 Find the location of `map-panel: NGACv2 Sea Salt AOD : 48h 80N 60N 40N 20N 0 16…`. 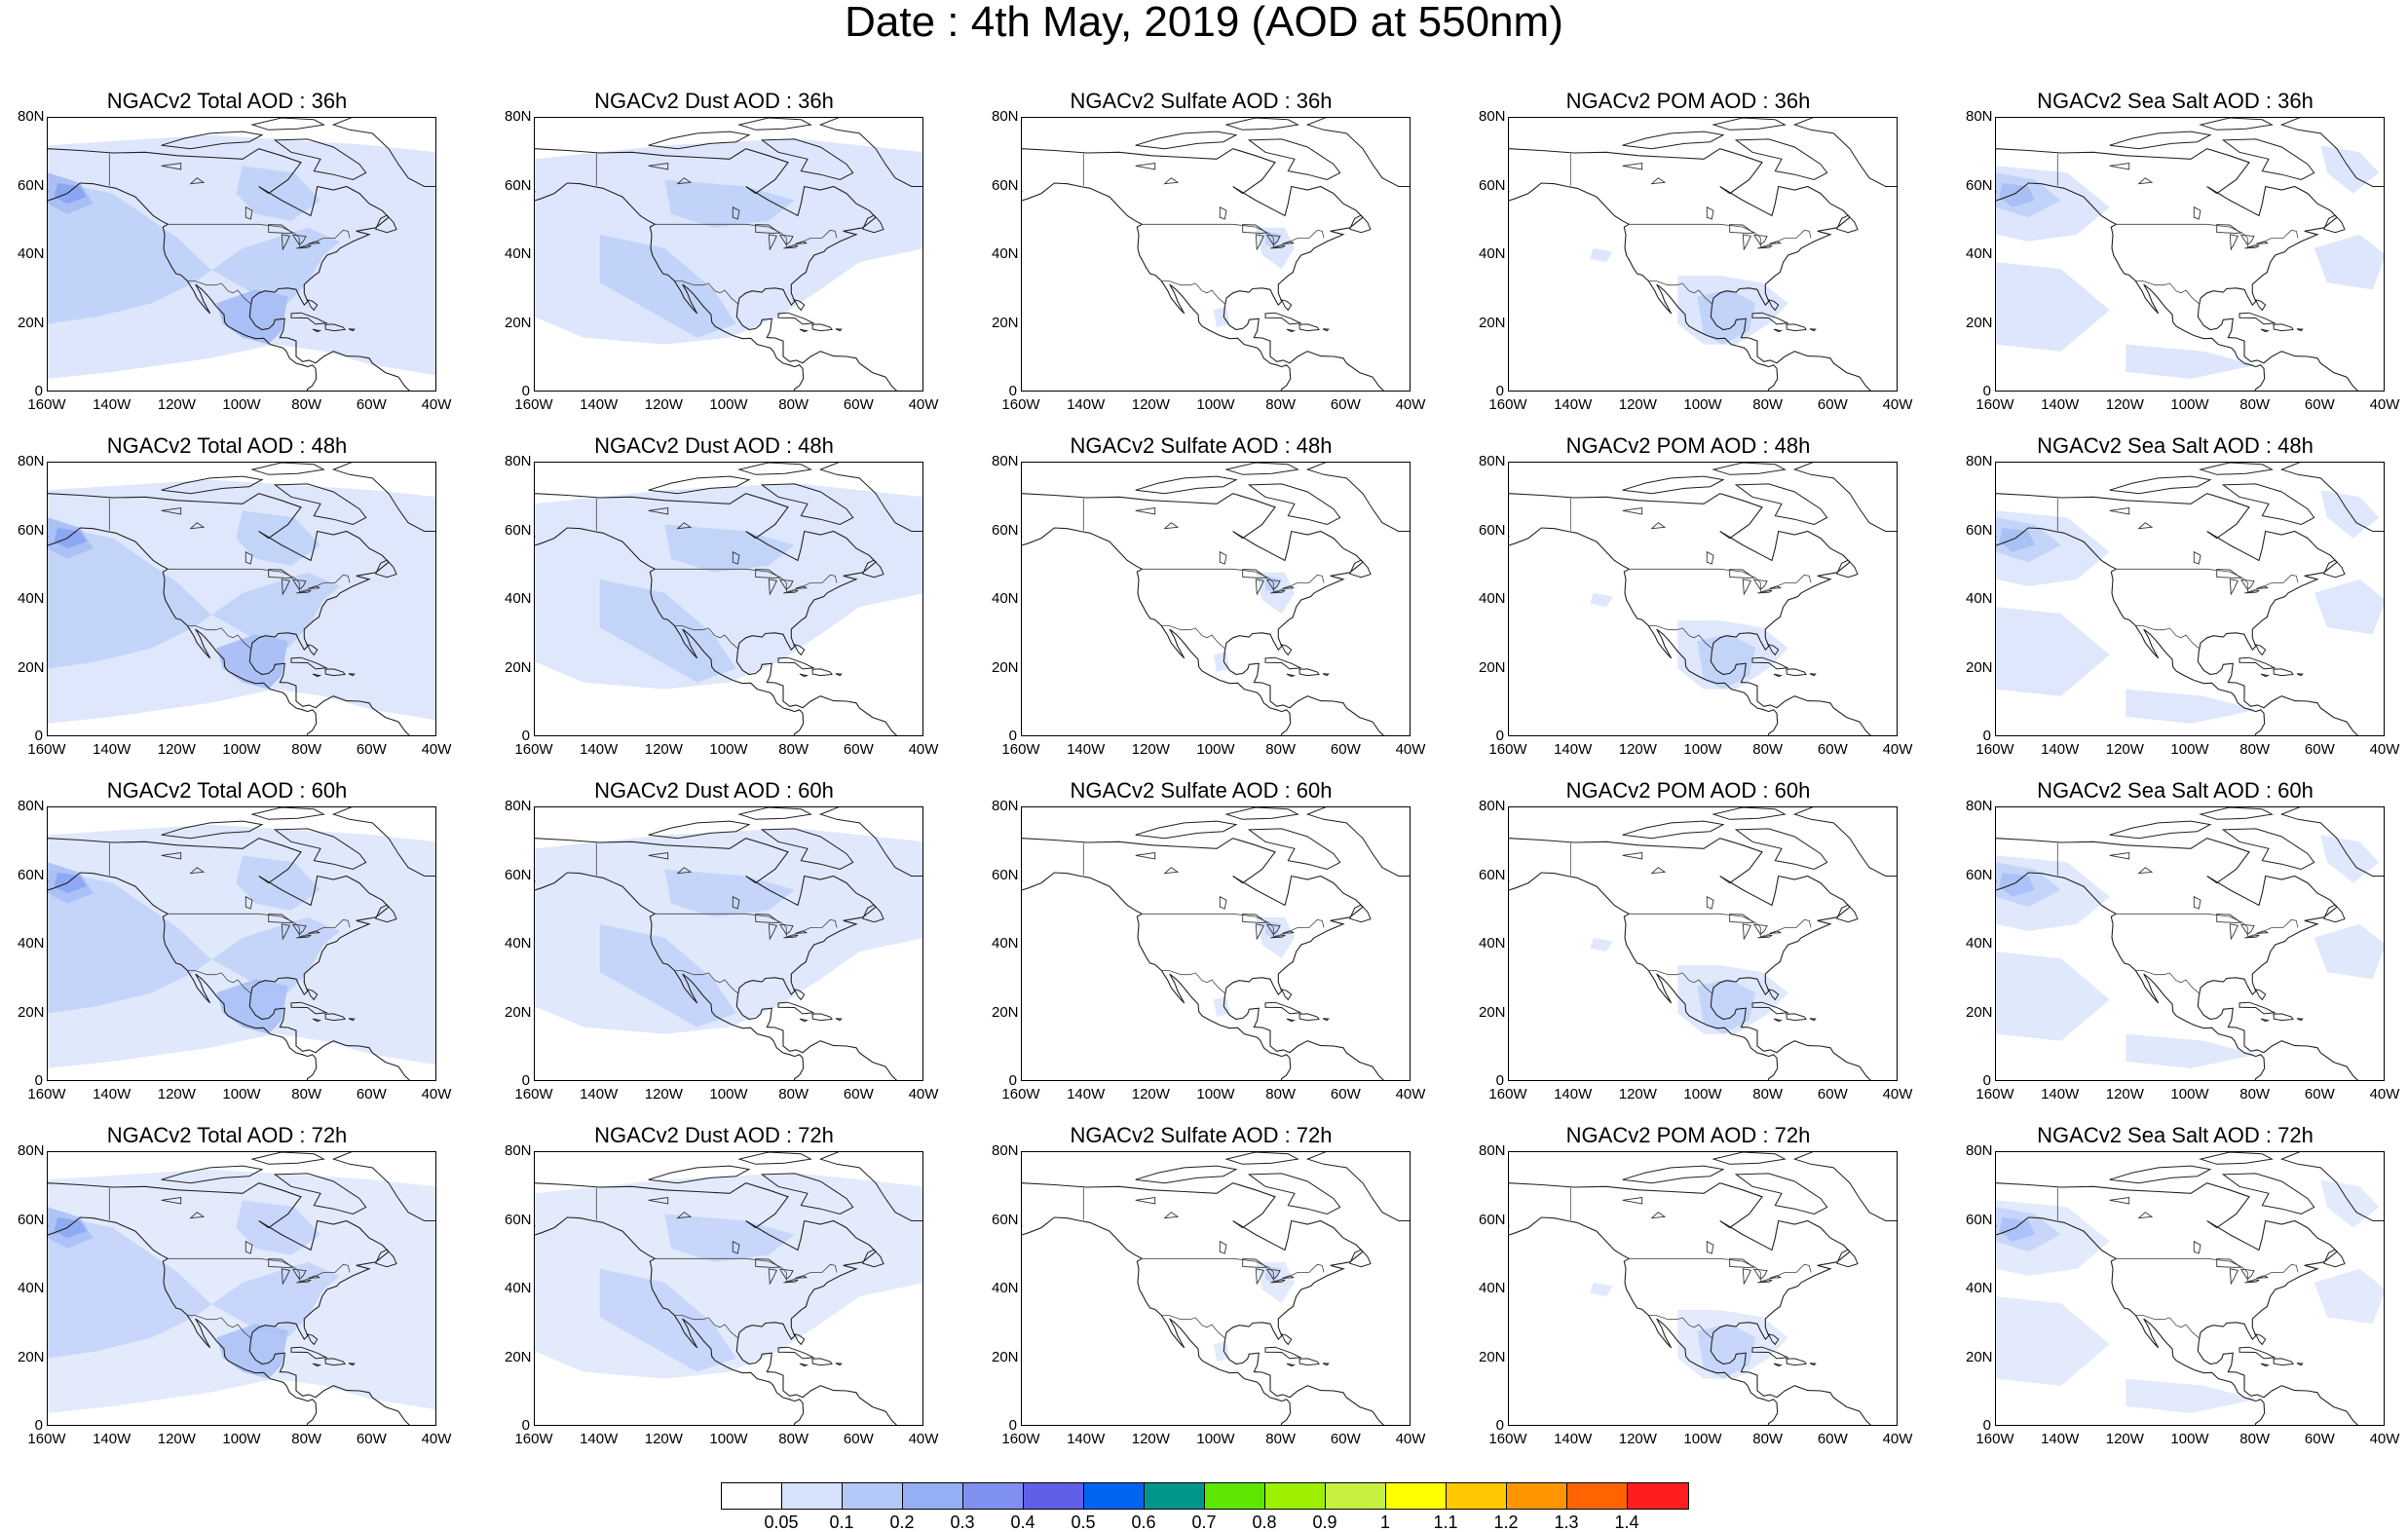

map-panel: NGACv2 Sea Salt AOD : 48h 80N 60N 40N 20N 0 16… is located at coordinates (2182, 605).